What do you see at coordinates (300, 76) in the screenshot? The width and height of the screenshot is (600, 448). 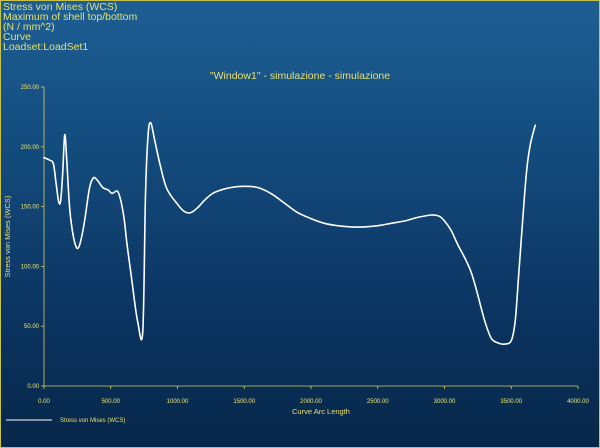 I see `chart-title: "Window1" - simulazione - simulazione` at bounding box center [300, 76].